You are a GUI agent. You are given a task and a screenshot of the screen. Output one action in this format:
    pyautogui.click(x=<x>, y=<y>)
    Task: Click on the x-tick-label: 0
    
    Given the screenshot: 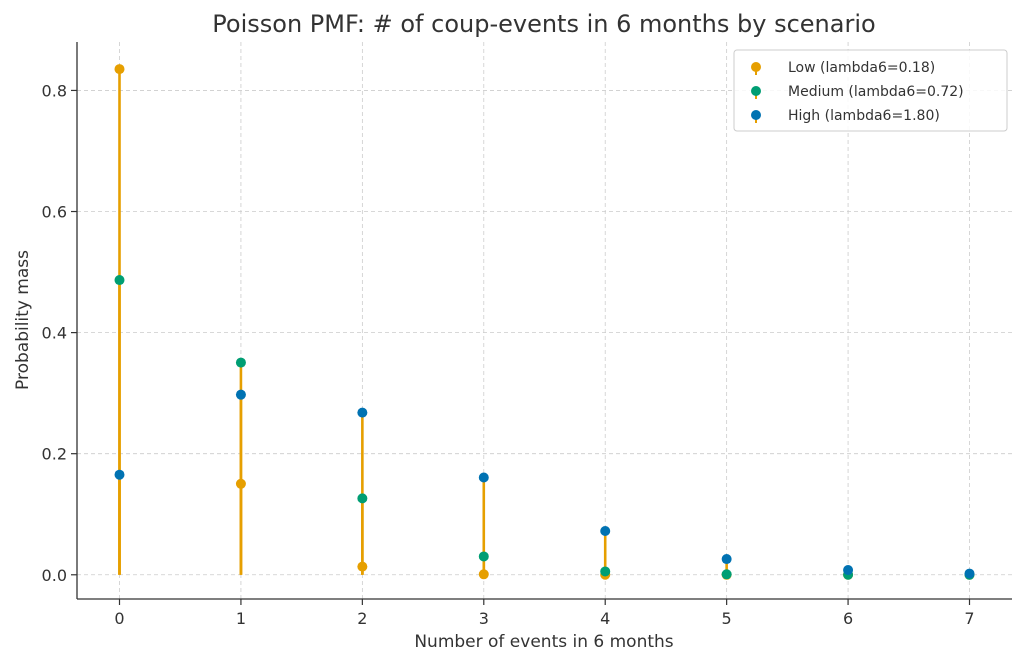 What is the action you would take?
    pyautogui.click(x=119, y=618)
    